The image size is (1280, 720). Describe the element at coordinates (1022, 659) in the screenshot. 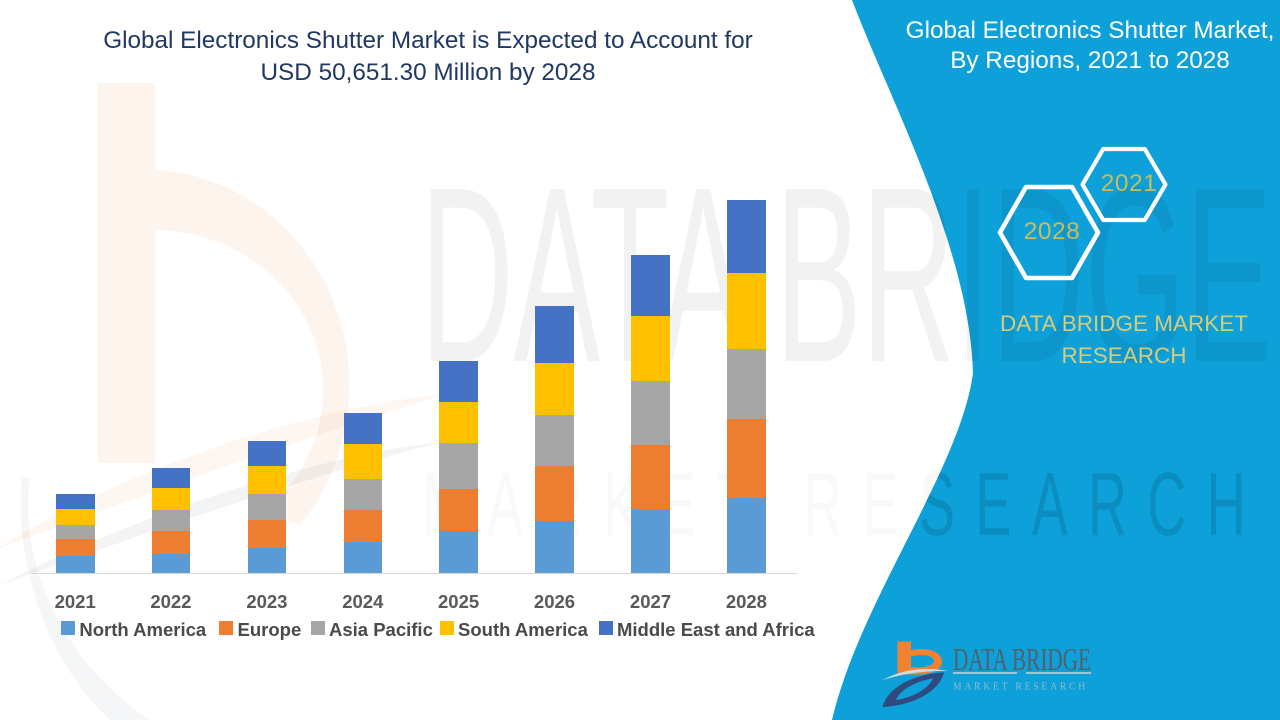

I see `svg-text: DATA BRIDGE` at that location.